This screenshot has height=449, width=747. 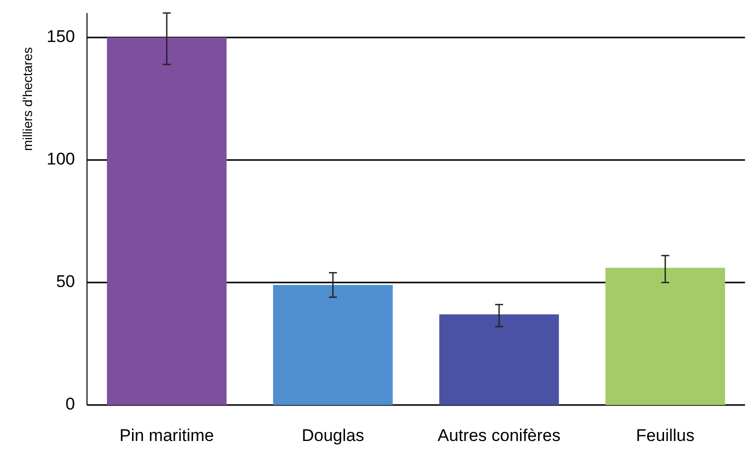 What do you see at coordinates (60, 36) in the screenshot?
I see `y-tick-label: 150` at bounding box center [60, 36].